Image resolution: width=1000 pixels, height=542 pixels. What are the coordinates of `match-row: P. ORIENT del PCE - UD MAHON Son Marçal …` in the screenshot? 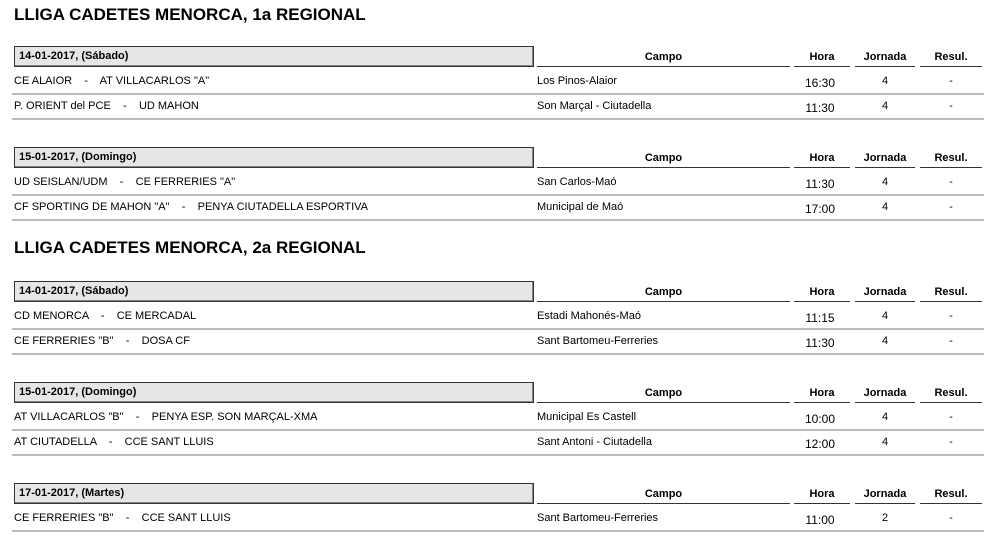 It's located at (498, 107).